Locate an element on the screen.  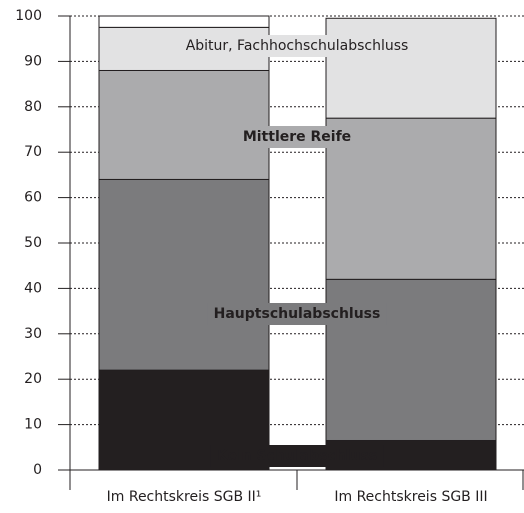
series-label-group: Kein Schulabschluss is located at coordinates (297, 456).